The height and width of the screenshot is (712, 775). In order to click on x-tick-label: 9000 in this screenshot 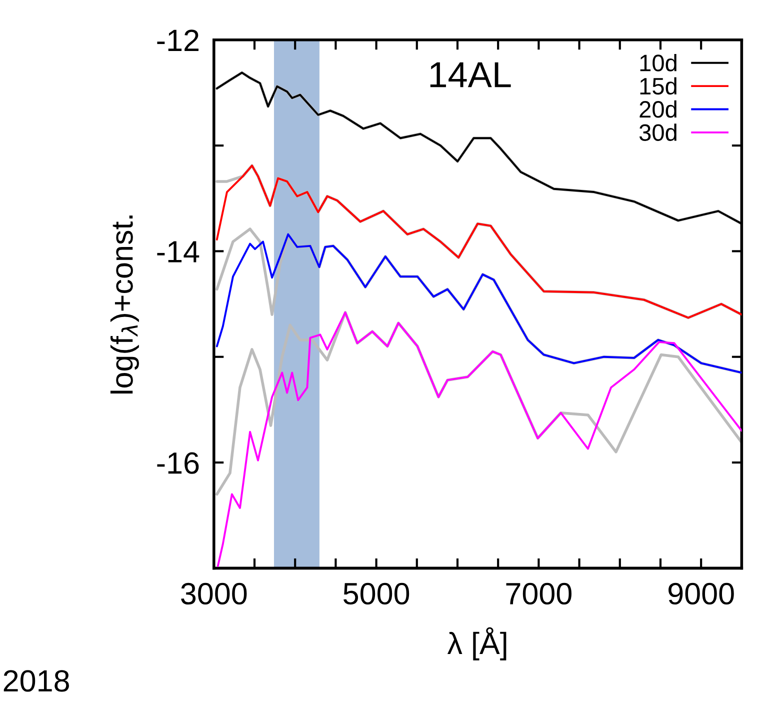, I will do `click(701, 593)`.